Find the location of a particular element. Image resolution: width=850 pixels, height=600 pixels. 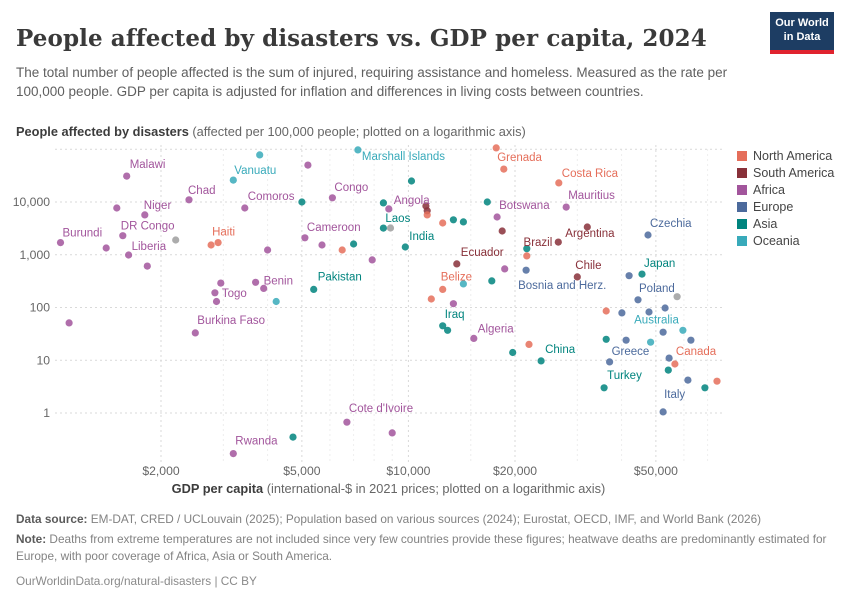

data-point-marshall-islands is located at coordinates (358, 150).